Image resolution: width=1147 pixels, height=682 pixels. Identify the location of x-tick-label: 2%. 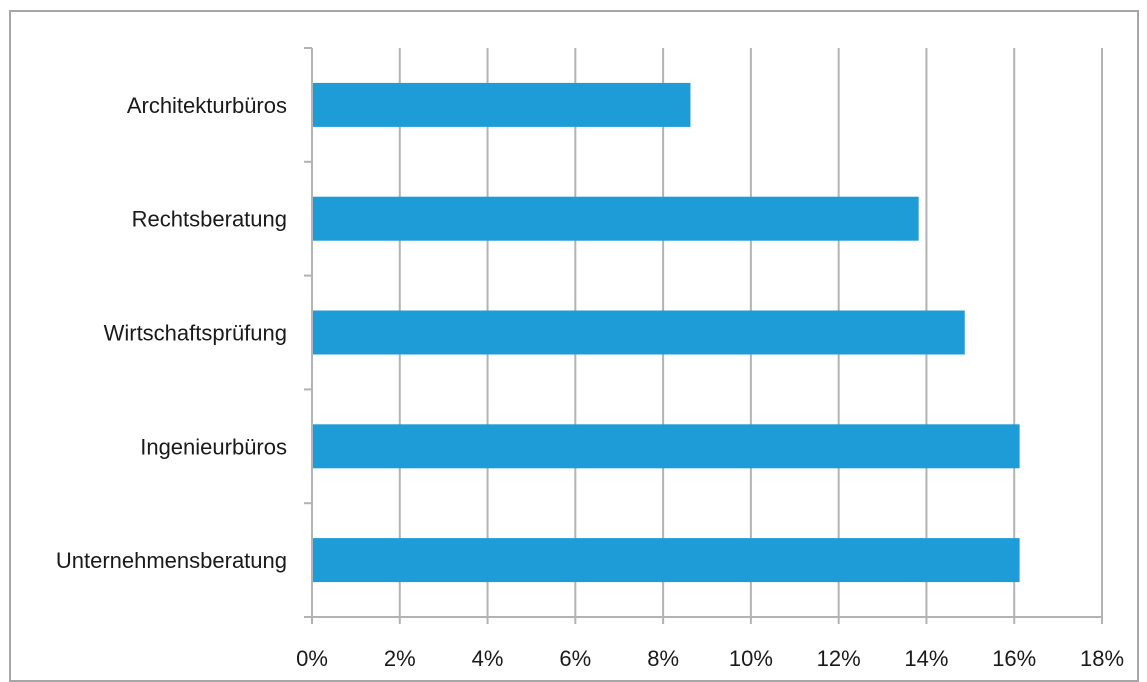
(400, 658).